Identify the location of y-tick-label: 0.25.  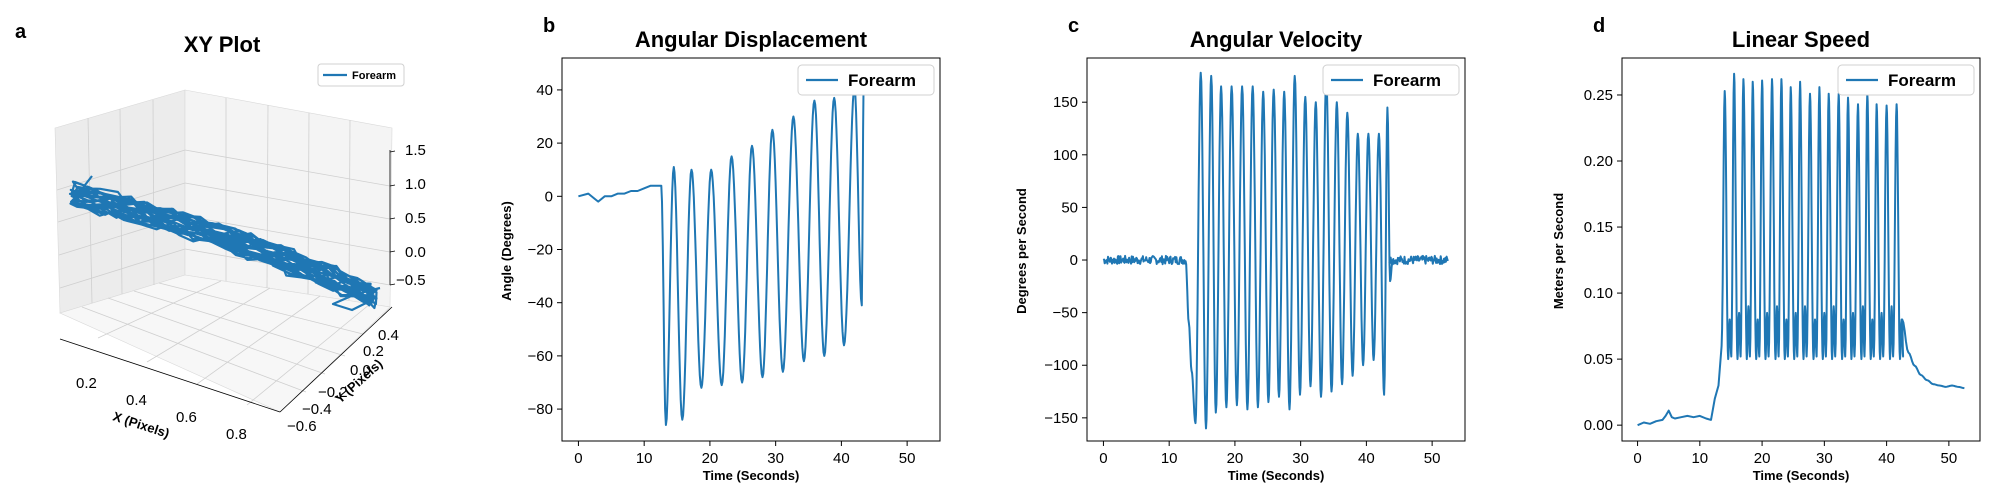
(1598, 95).